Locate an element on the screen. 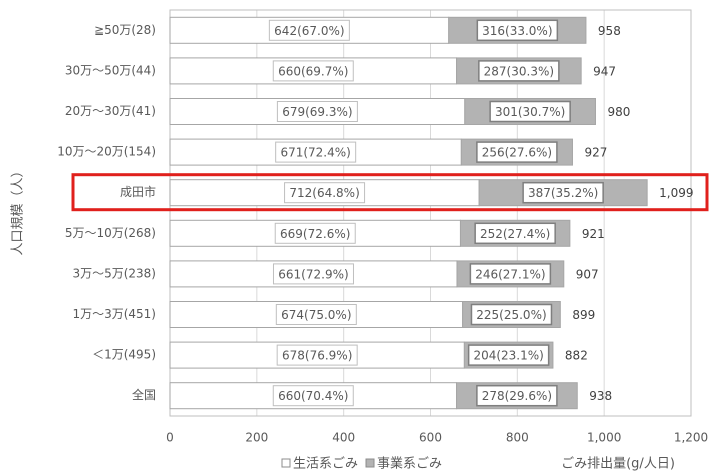  value-label: 256(27.6%) is located at coordinates (517, 153).